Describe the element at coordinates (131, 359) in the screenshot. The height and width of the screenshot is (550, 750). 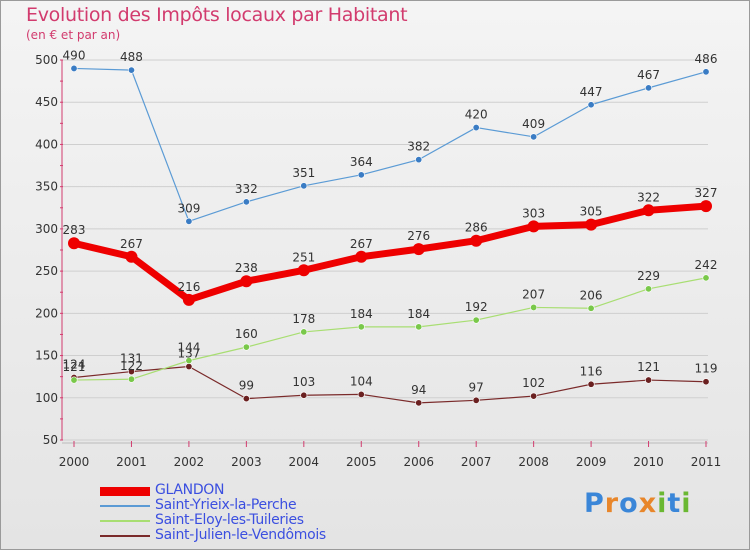
I see `data-label: 131` at that location.